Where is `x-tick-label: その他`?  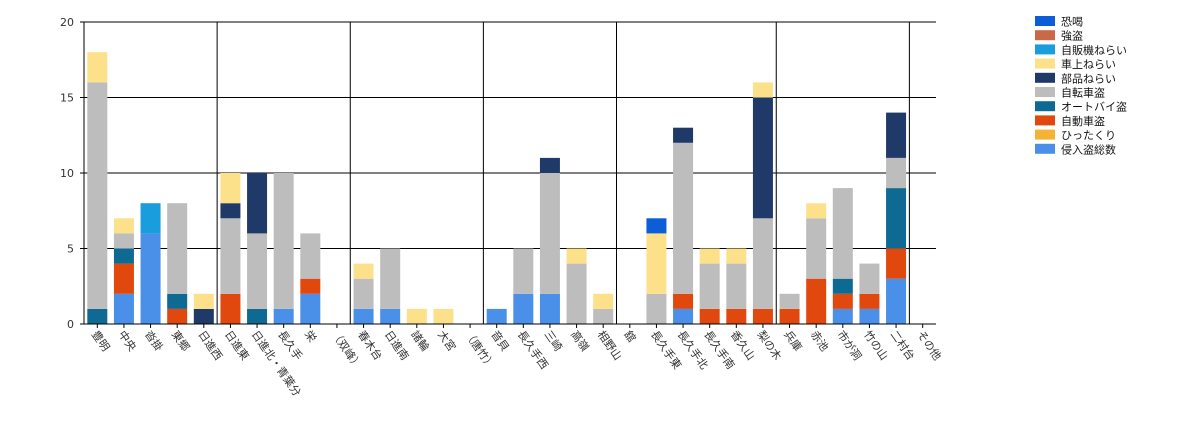
x-tick-label: その他 is located at coordinates (929, 345).